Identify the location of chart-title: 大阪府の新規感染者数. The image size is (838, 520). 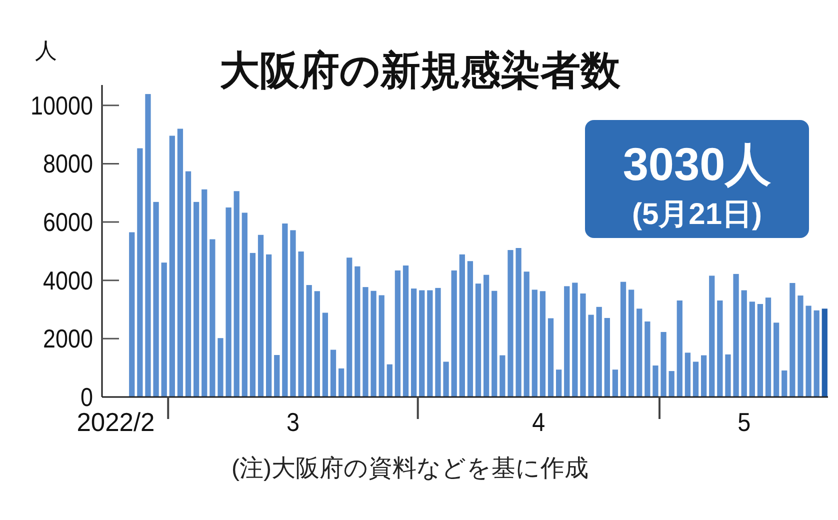
(421, 71).